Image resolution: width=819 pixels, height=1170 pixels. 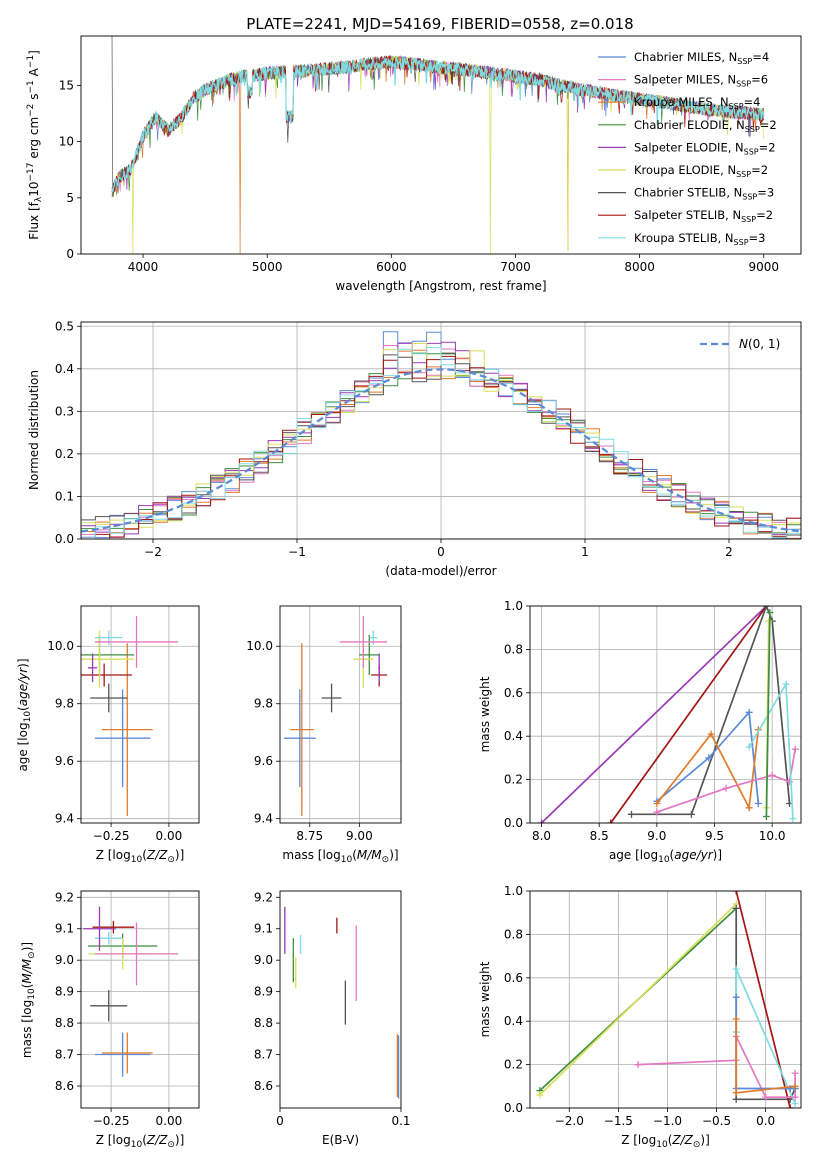 I want to click on error-bars, so click(x=131, y=991).